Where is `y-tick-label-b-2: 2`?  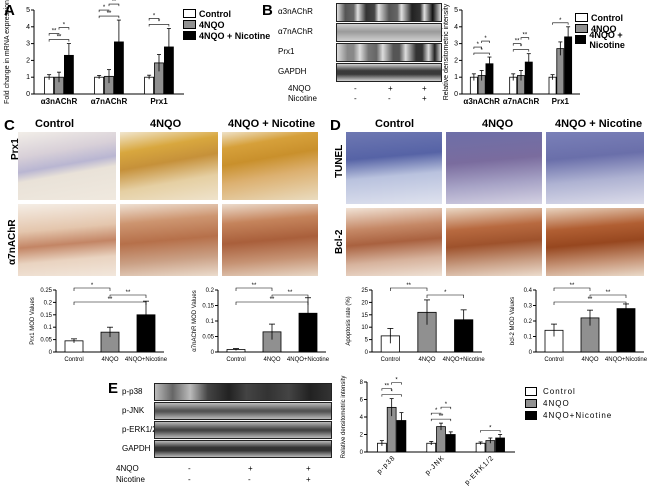 y-tick-label-b-2: 2 is located at coordinates (456, 60).